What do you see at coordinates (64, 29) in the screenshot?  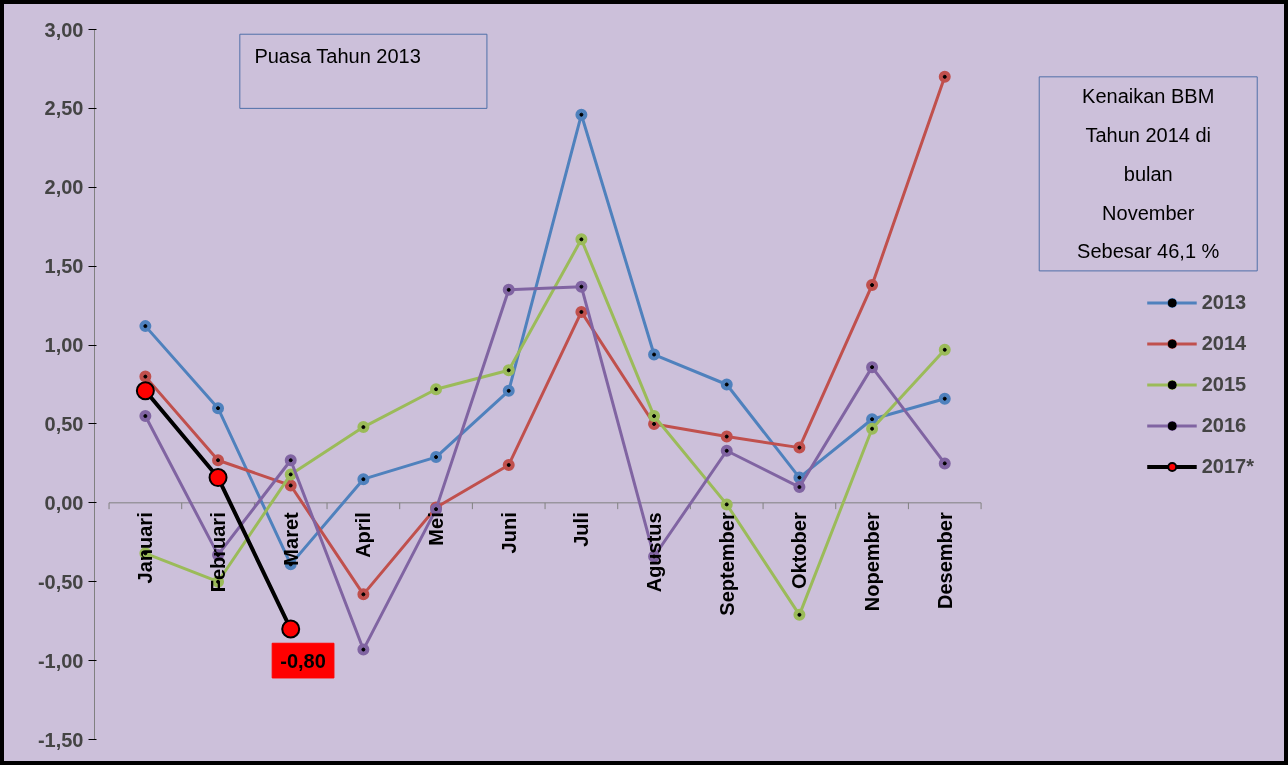 I see `y-tick-label: 3,00` at bounding box center [64, 29].